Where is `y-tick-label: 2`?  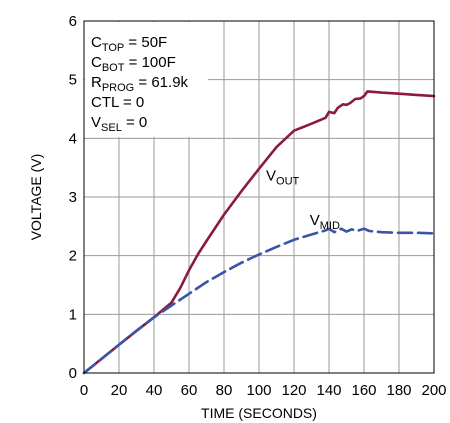 y-tick-label: 2 is located at coordinates (73, 256).